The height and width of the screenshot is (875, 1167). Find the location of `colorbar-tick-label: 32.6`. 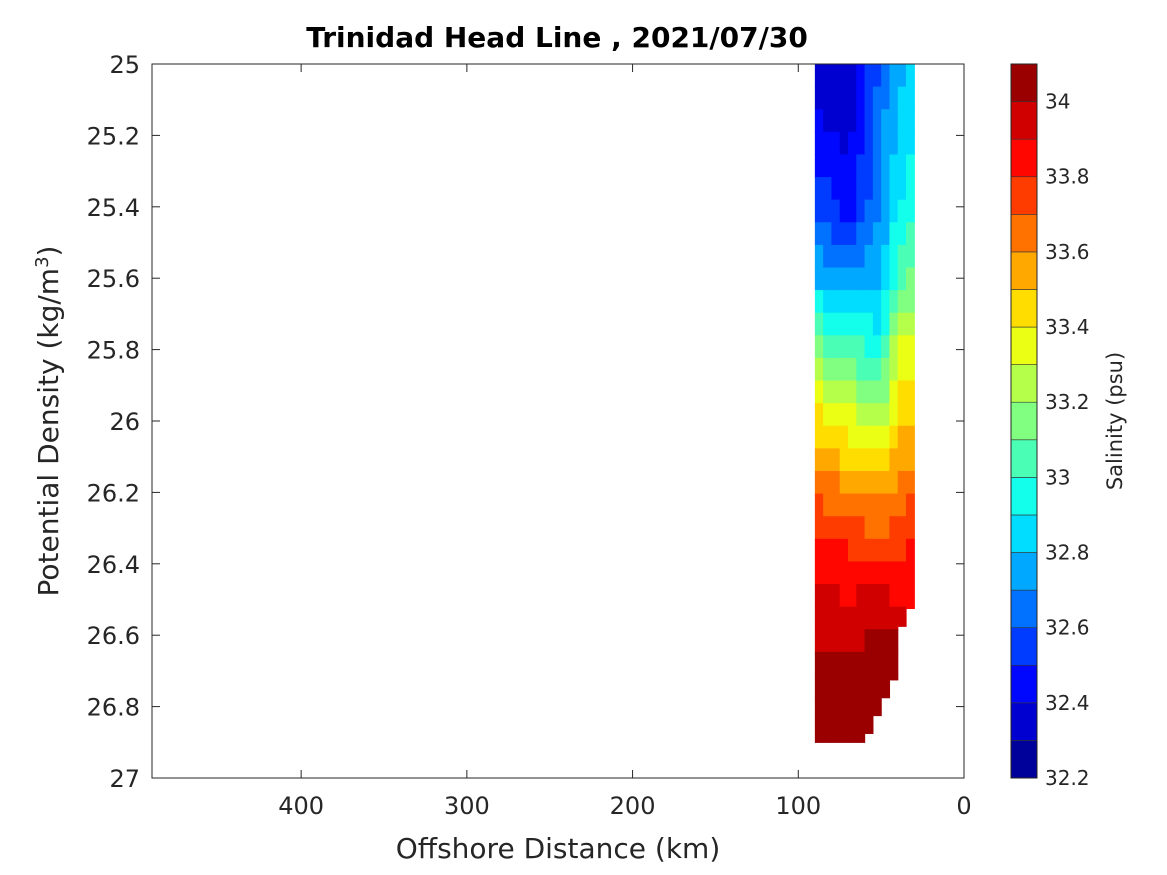

colorbar-tick-label: 32.6 is located at coordinates (1067, 628).